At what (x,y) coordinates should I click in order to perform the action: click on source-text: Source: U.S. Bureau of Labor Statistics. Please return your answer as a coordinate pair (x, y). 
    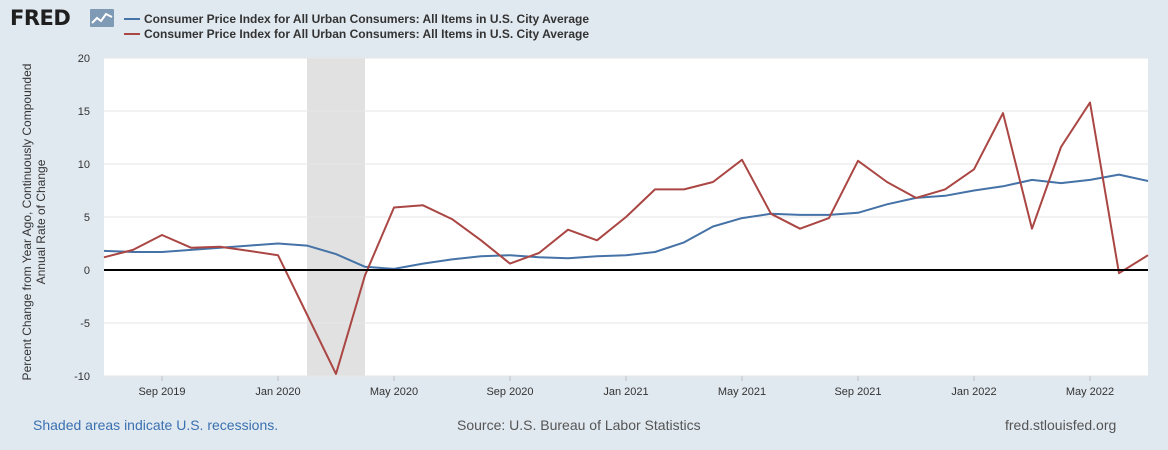
    Looking at the image, I should click on (579, 425).